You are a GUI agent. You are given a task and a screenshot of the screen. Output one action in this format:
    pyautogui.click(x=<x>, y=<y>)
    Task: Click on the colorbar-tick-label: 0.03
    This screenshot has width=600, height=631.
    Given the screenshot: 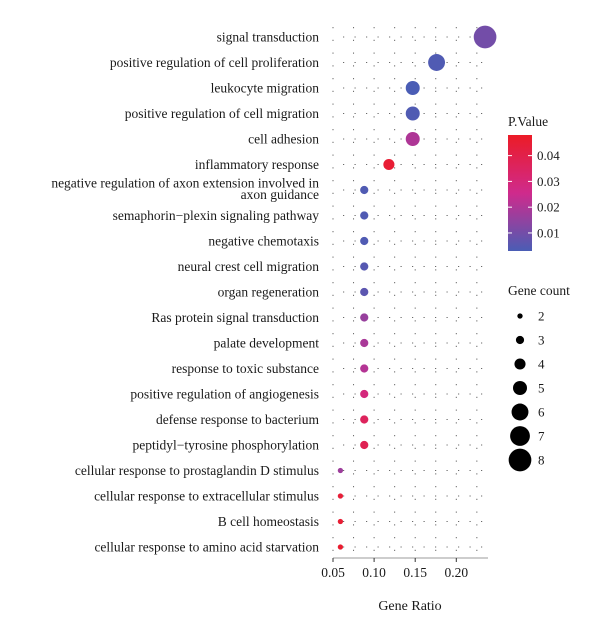 What is the action you would take?
    pyautogui.click(x=548, y=181)
    